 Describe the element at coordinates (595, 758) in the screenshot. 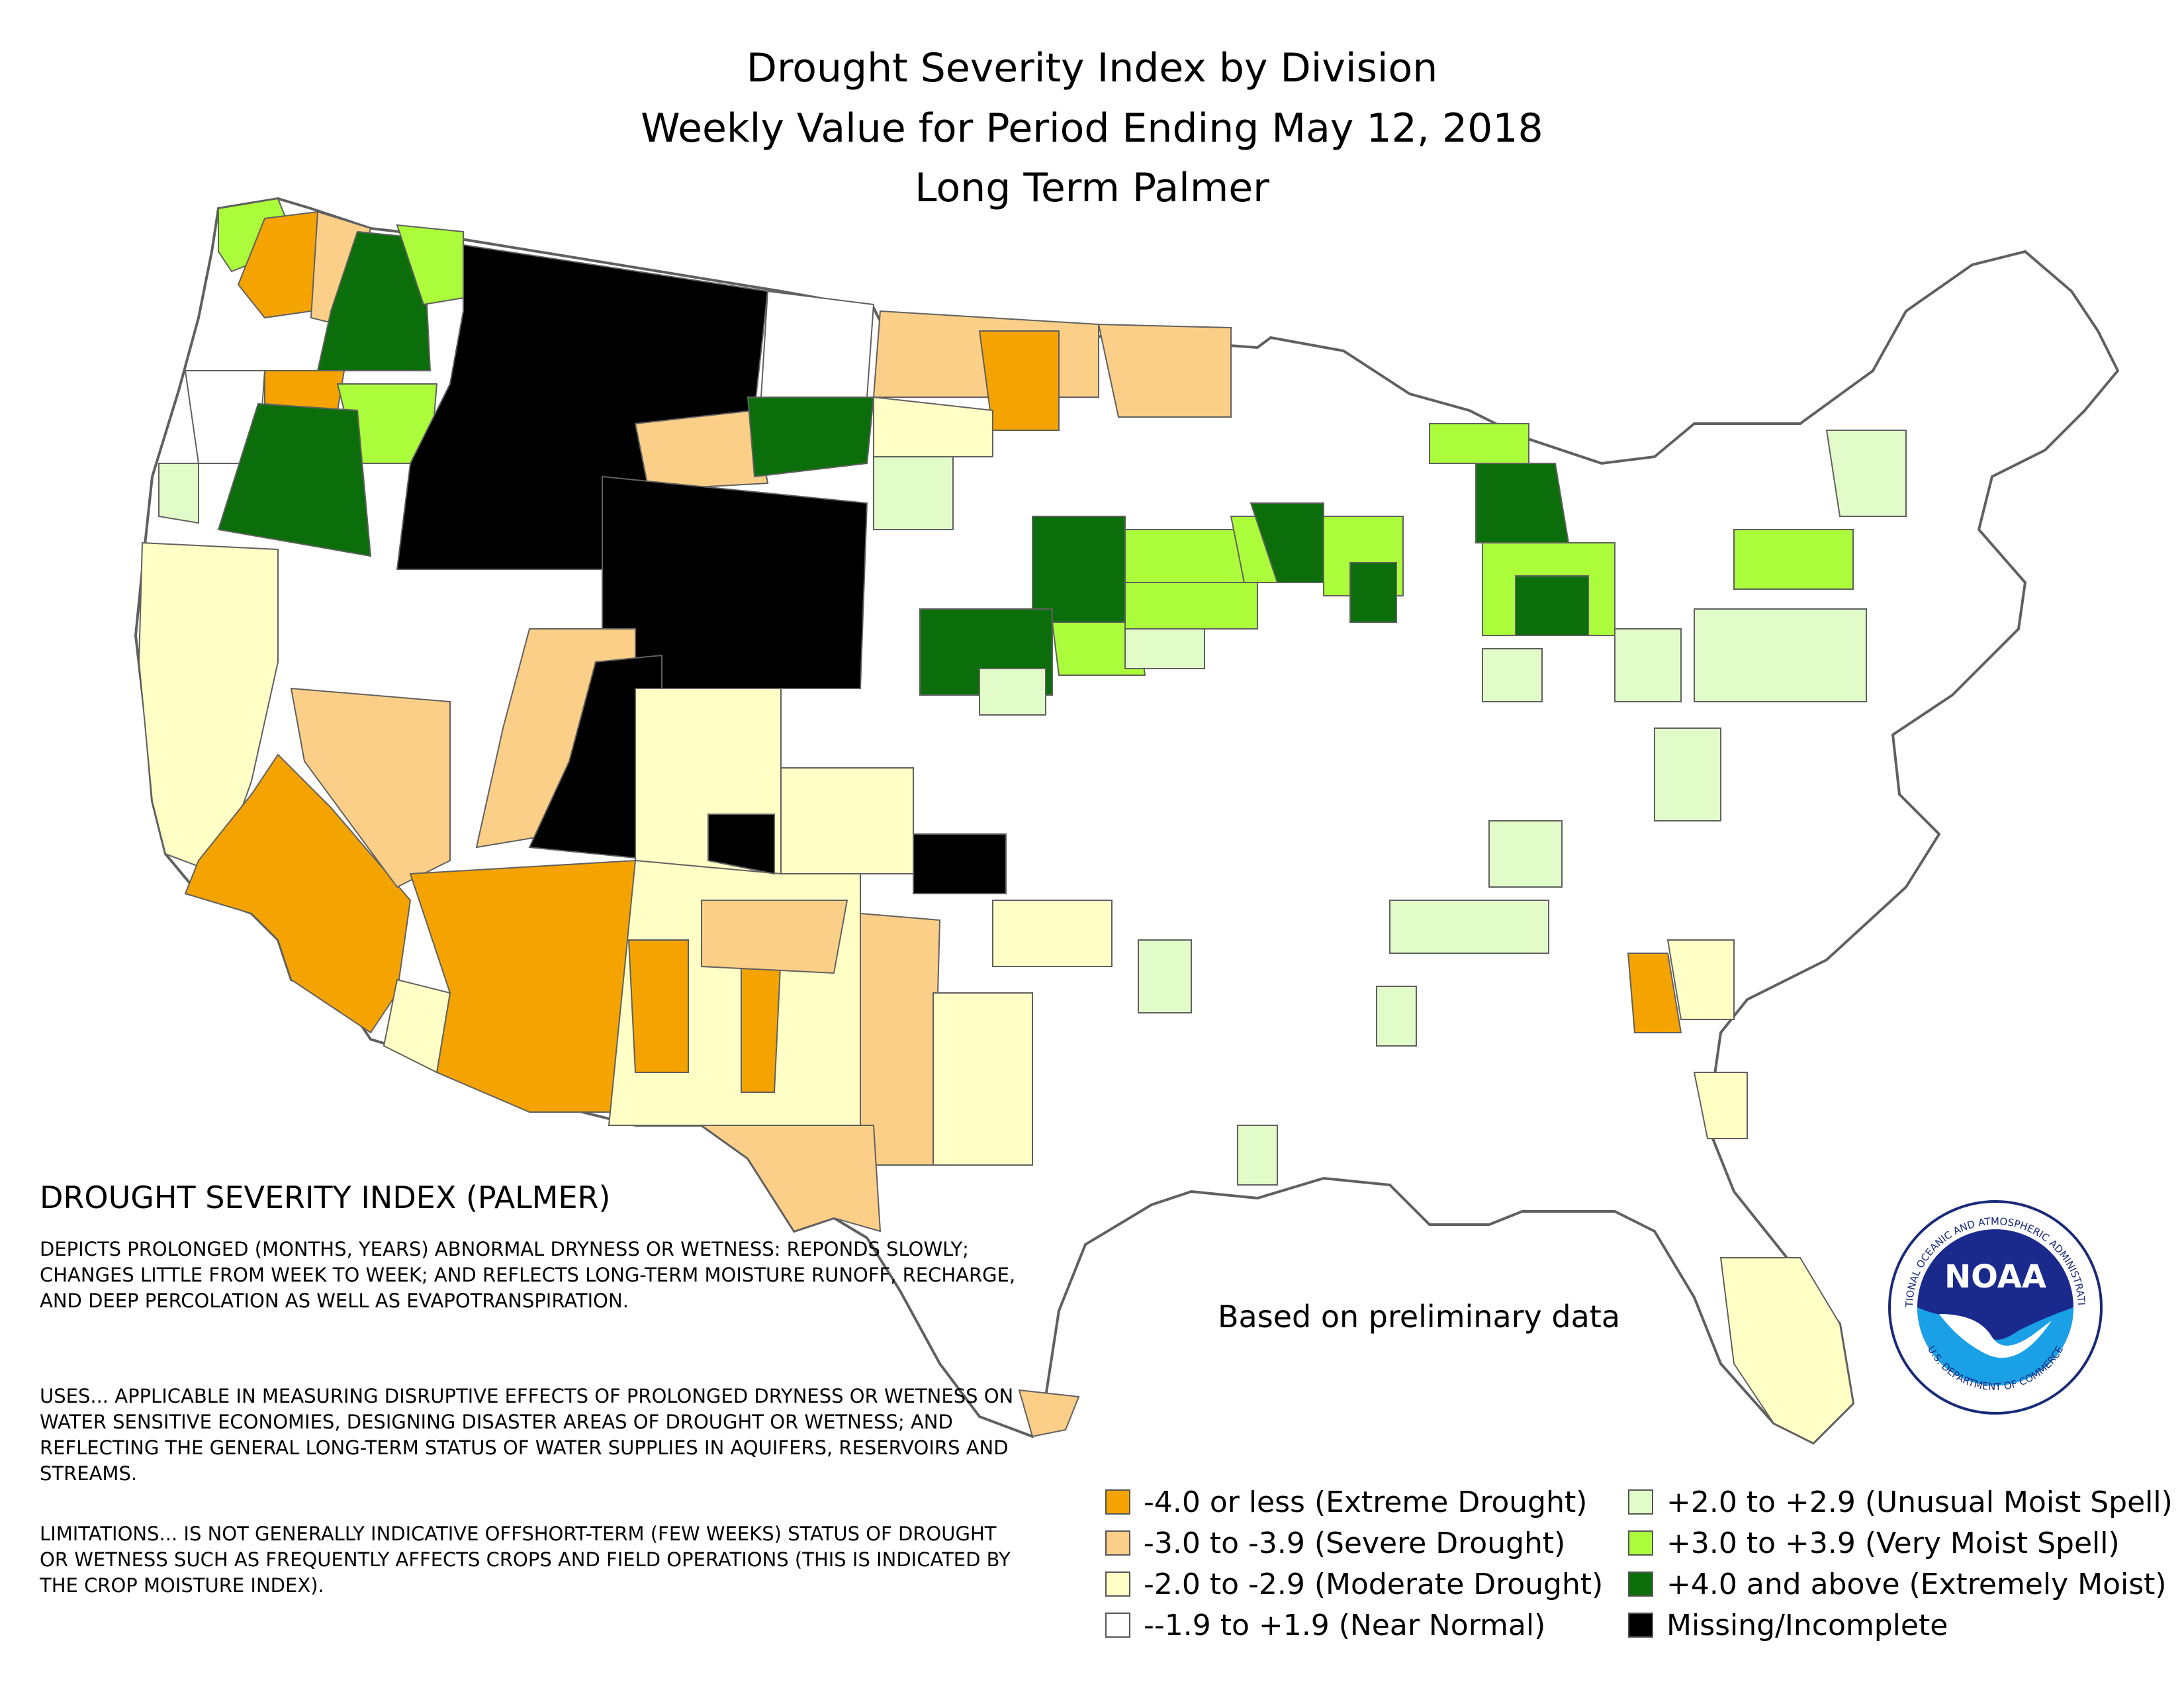

I see `division-ut-missing` at that location.